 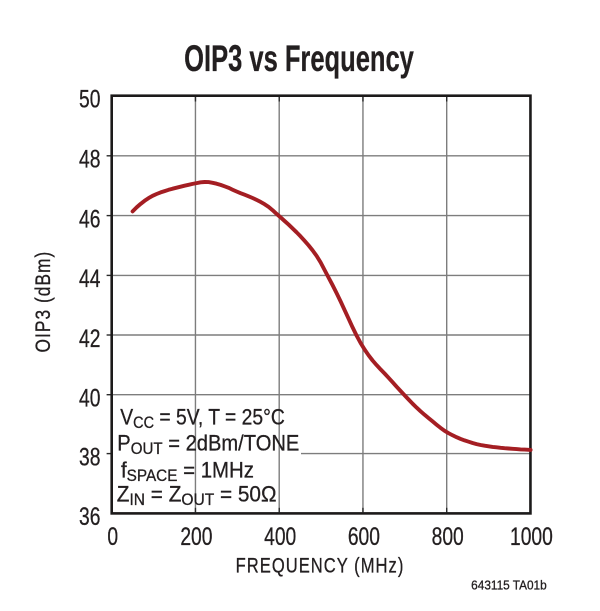 What do you see at coordinates (196, 537) in the screenshot?
I see `svg-text: 200` at bounding box center [196, 537].